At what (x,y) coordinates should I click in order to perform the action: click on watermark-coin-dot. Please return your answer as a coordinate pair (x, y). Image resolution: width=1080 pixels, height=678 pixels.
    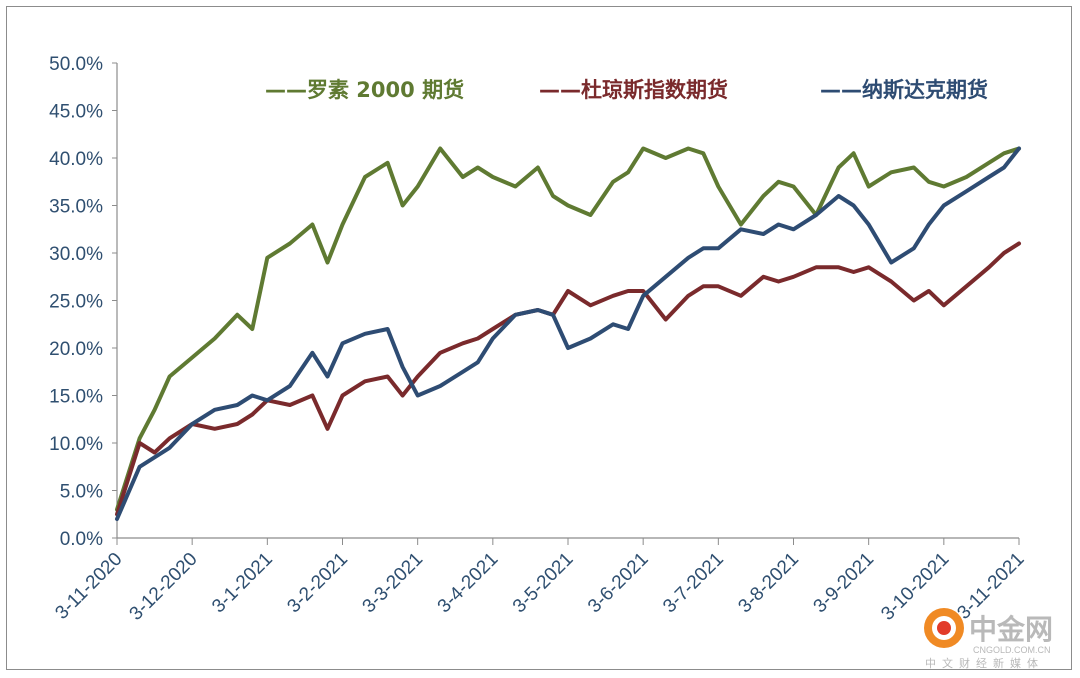
    Looking at the image, I should click on (944, 628).